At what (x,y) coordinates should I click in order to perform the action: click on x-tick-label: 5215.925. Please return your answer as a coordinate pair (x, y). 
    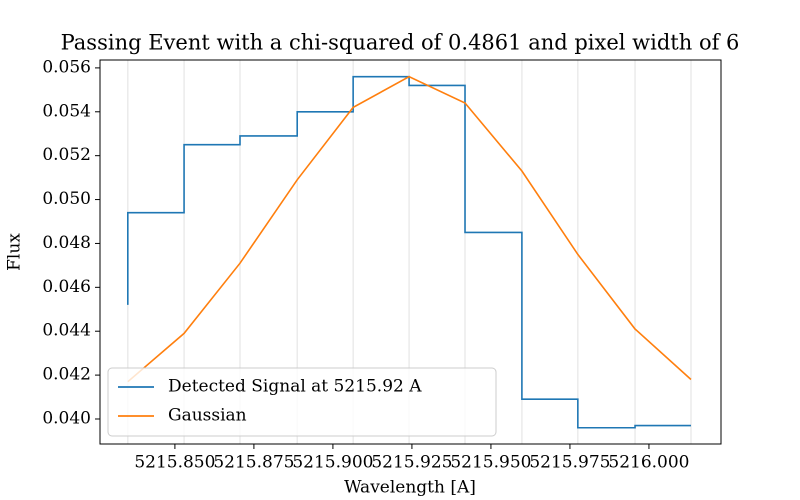
    Looking at the image, I should click on (411, 463).